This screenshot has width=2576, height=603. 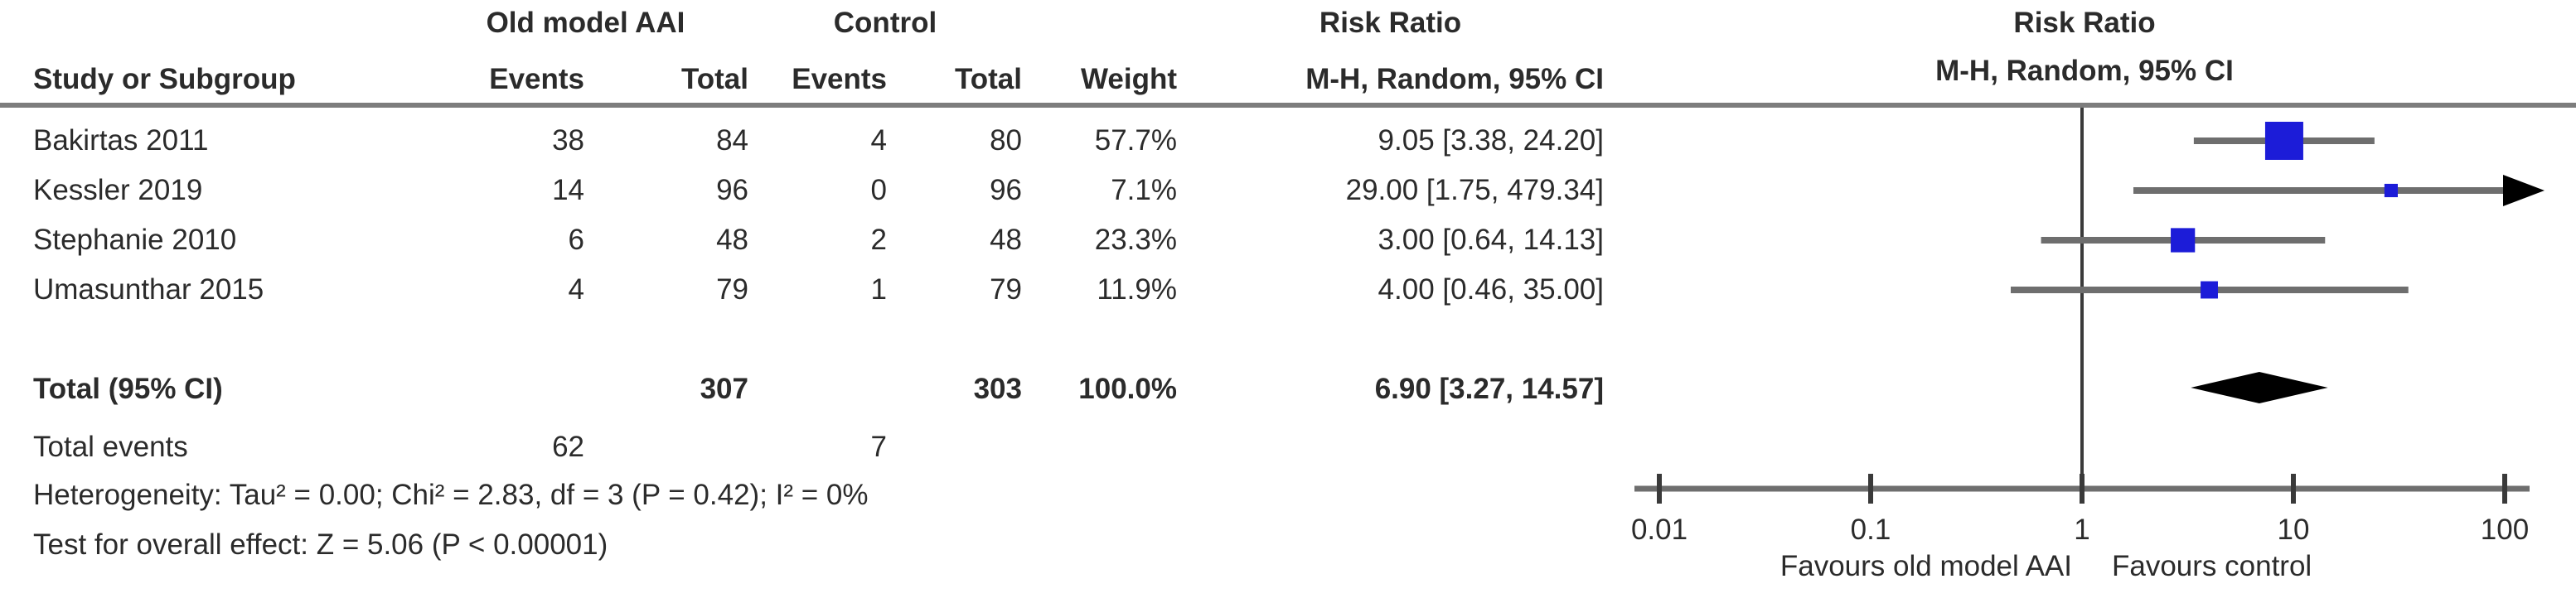 What do you see at coordinates (568, 190) in the screenshot?
I see `treat-events: 14` at bounding box center [568, 190].